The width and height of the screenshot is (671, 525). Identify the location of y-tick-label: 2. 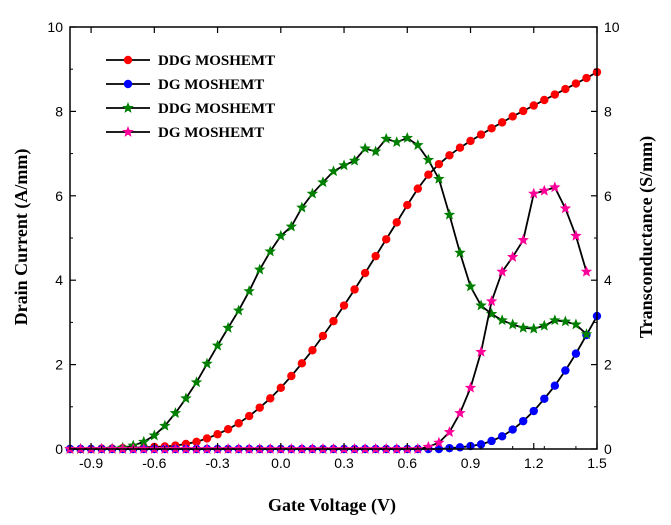
(59, 365).